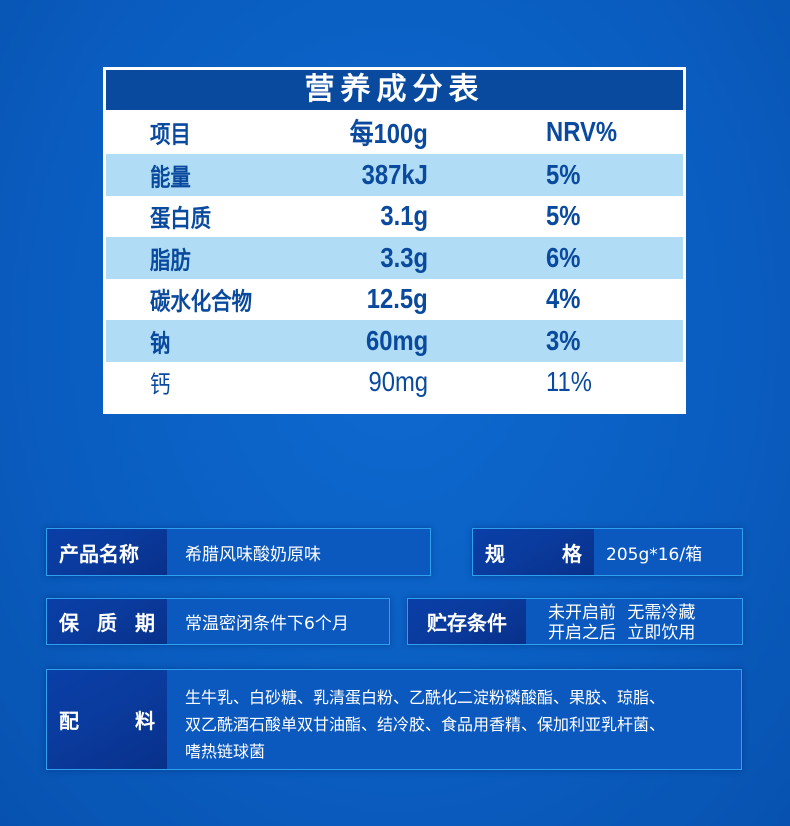 This screenshot has width=790, height=826. Describe the element at coordinates (404, 257) in the screenshot. I see `nutrient-value: 3.3g` at that location.